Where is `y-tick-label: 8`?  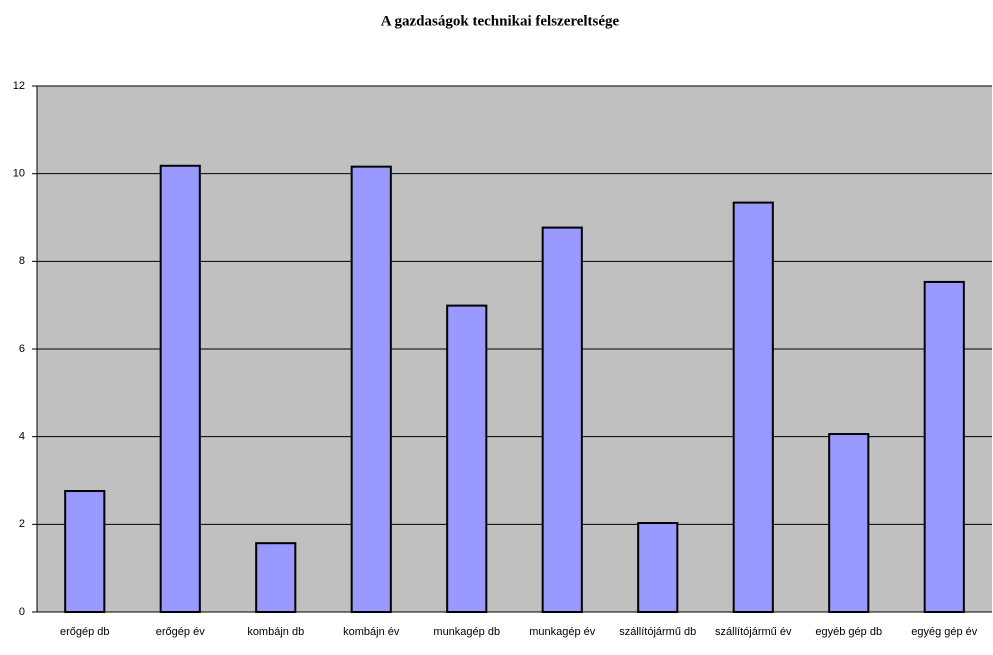 y-tick-label: 8 is located at coordinates (22, 261).